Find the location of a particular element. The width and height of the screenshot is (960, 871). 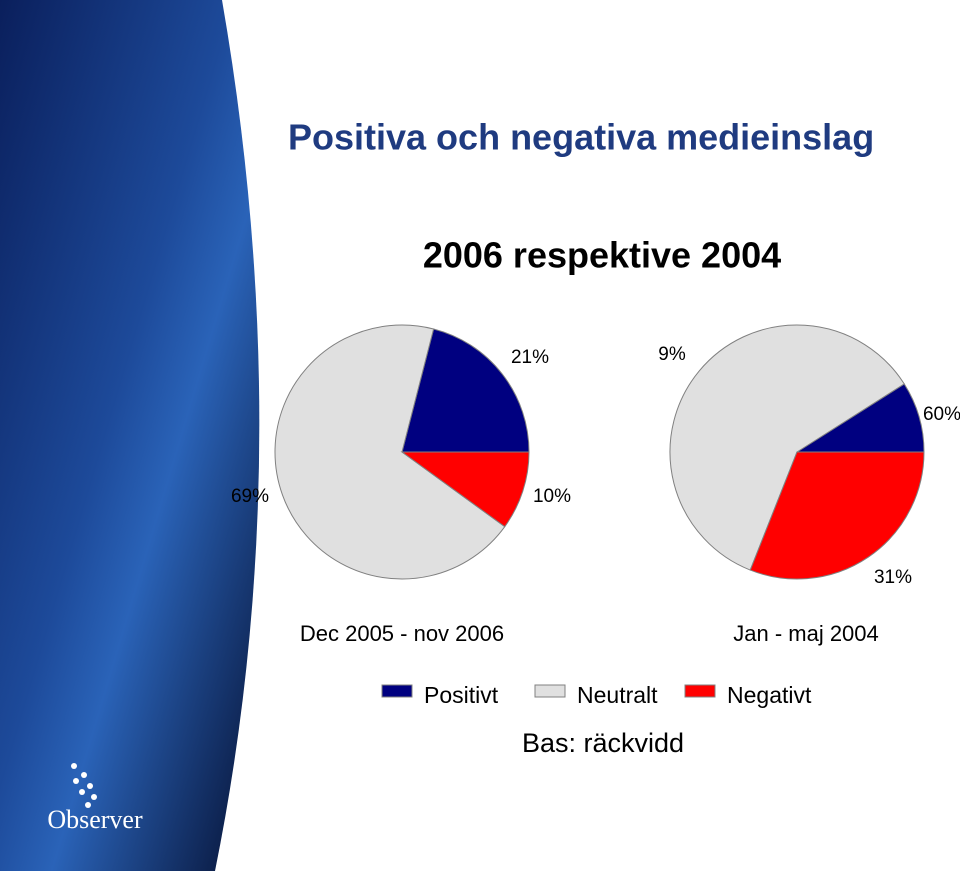

legend-label: Positivt is located at coordinates (461, 695).